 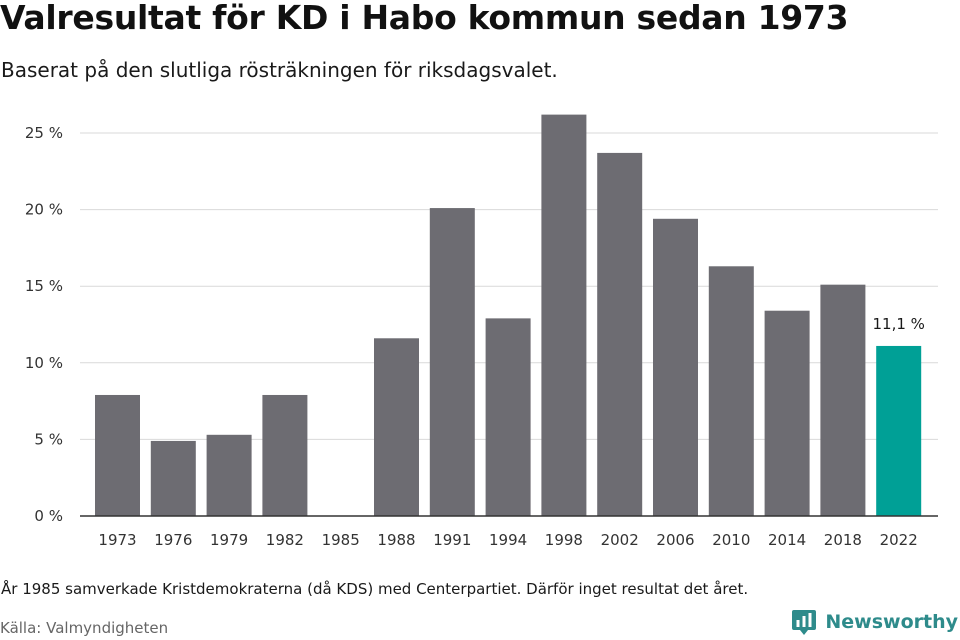 What do you see at coordinates (452, 540) in the screenshot?
I see `x-tick-label: 1991` at bounding box center [452, 540].